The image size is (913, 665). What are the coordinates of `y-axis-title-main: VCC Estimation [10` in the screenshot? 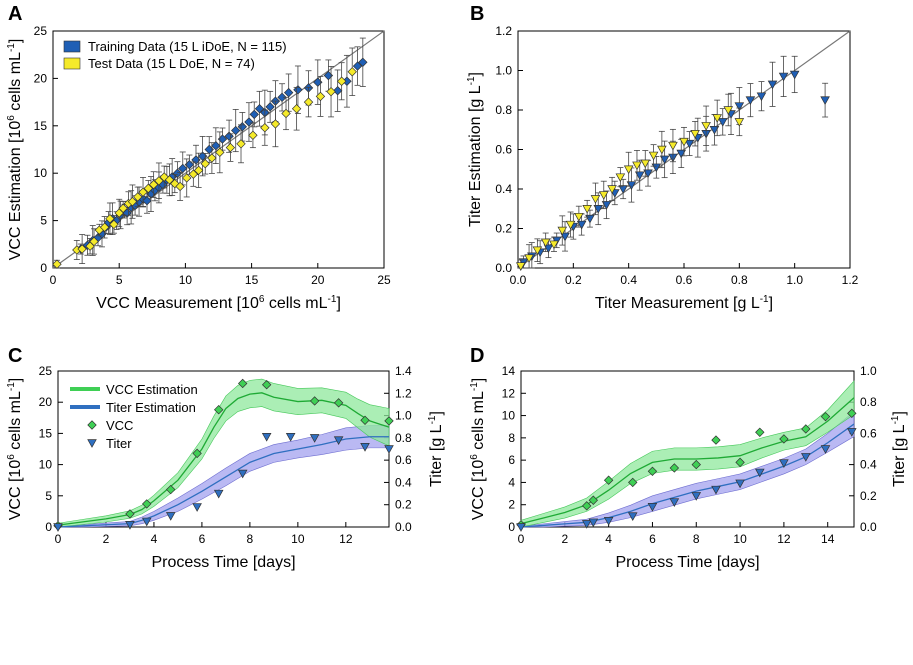 It's located at (15, 191).